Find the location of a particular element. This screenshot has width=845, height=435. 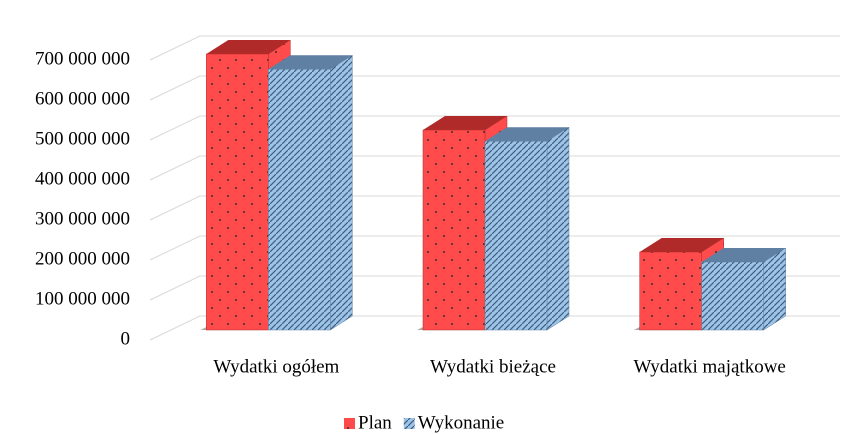

x-tick-label: Wydatki ogółem is located at coordinates (276, 366).